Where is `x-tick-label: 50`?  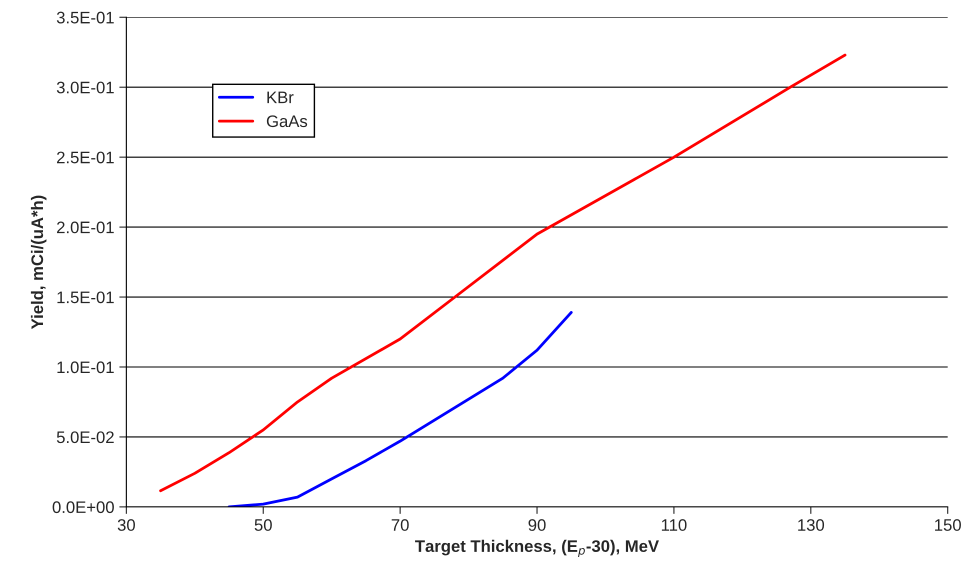 x-tick-label: 50 is located at coordinates (263, 525).